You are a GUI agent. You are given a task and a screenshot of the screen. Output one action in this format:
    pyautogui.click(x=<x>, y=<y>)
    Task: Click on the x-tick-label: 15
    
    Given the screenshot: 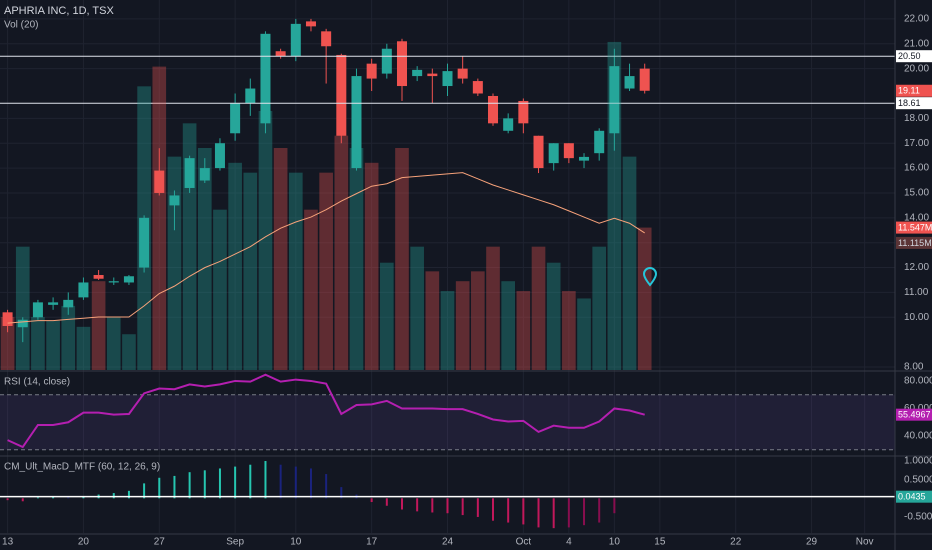 What is the action you would take?
    pyautogui.click(x=660, y=542)
    